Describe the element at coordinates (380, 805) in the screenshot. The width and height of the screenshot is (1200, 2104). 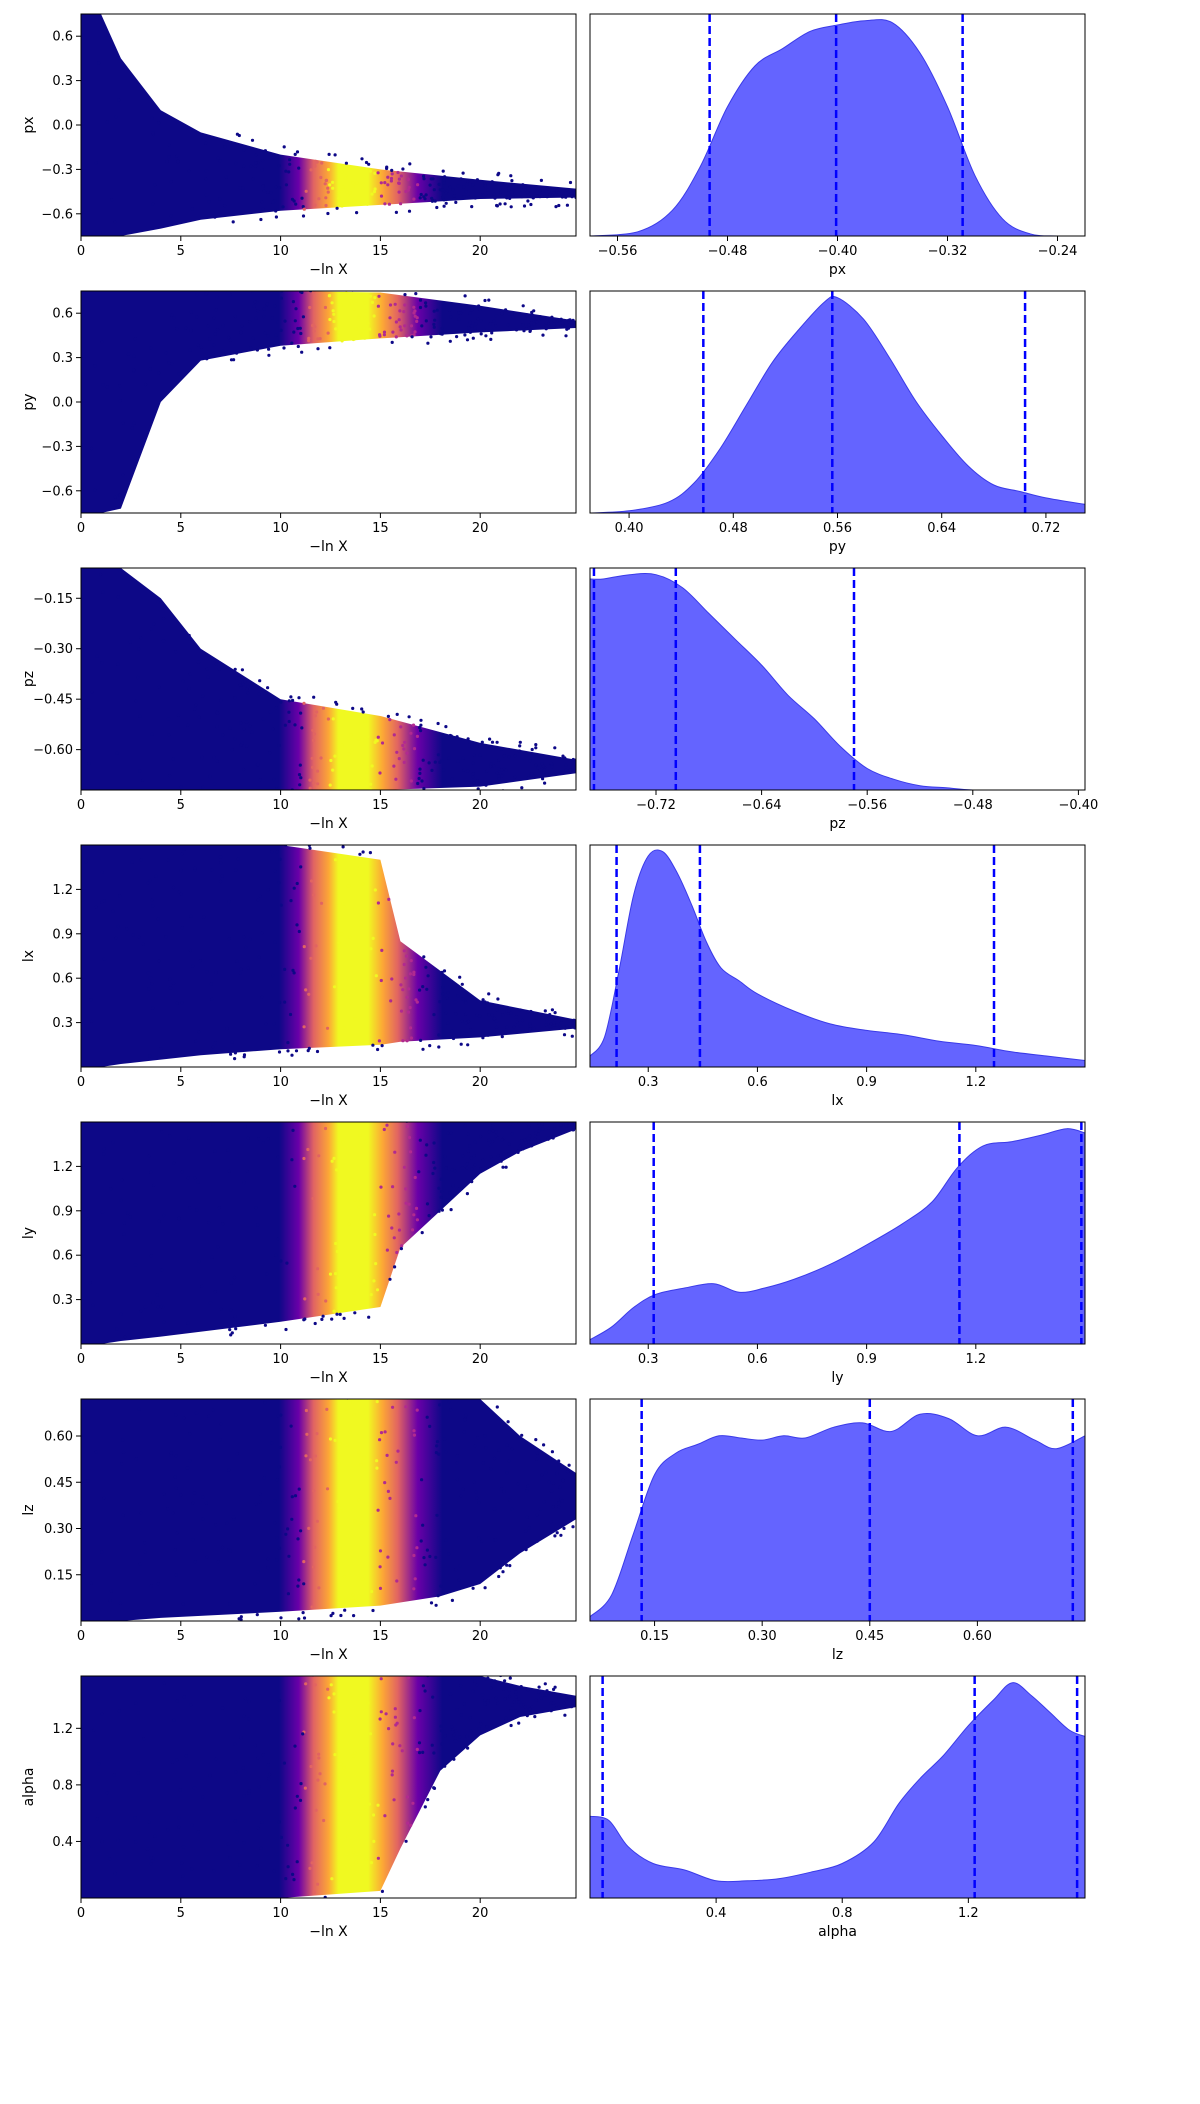
I see `trace-pz-xtick-label: 15` at that location.